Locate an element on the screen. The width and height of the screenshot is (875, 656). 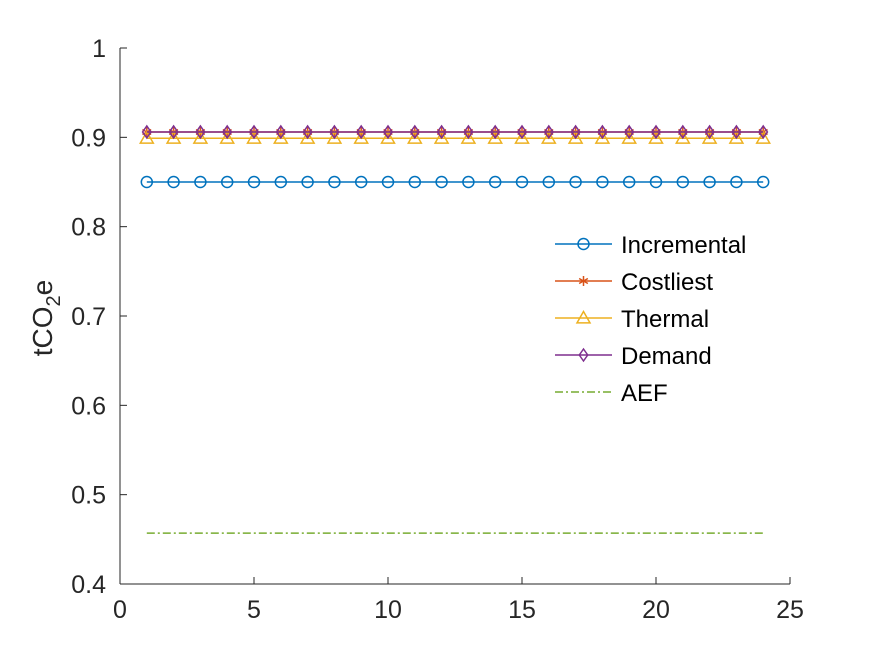
legend: Incremental Costliest Thermal Demand AEF is located at coordinates (650, 319).